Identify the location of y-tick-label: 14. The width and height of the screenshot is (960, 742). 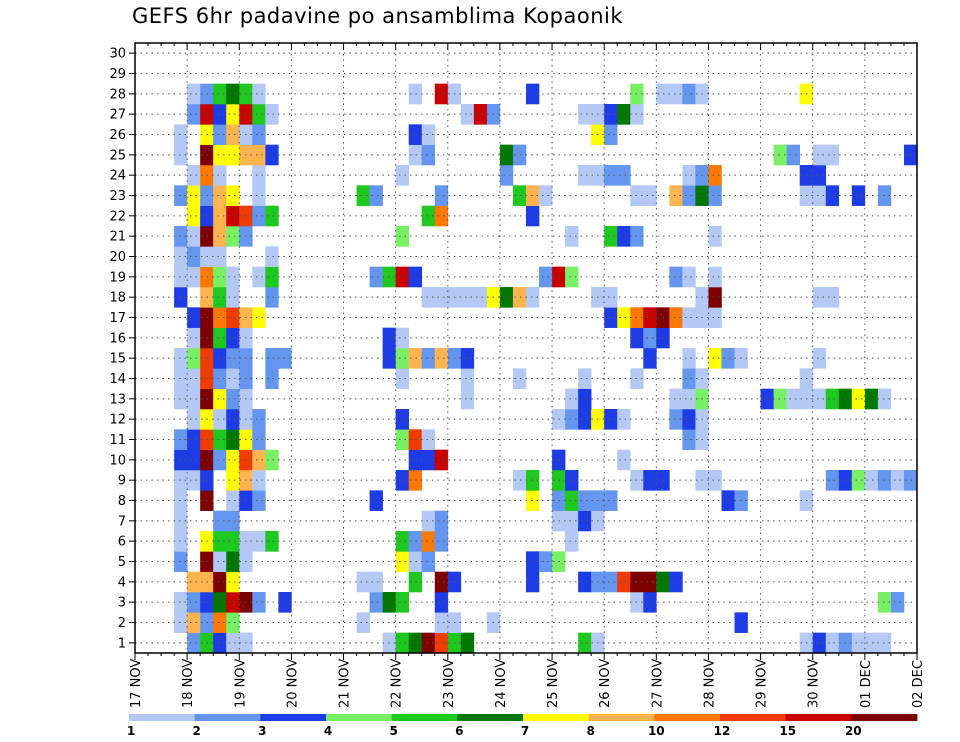
(117, 379).